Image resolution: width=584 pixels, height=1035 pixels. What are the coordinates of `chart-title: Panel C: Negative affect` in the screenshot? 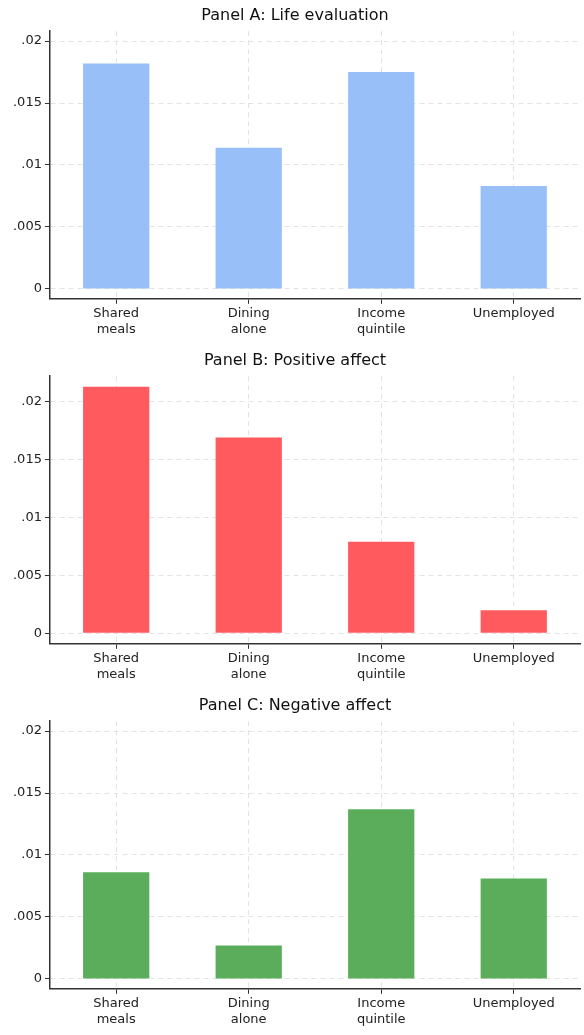 It's located at (295, 704).